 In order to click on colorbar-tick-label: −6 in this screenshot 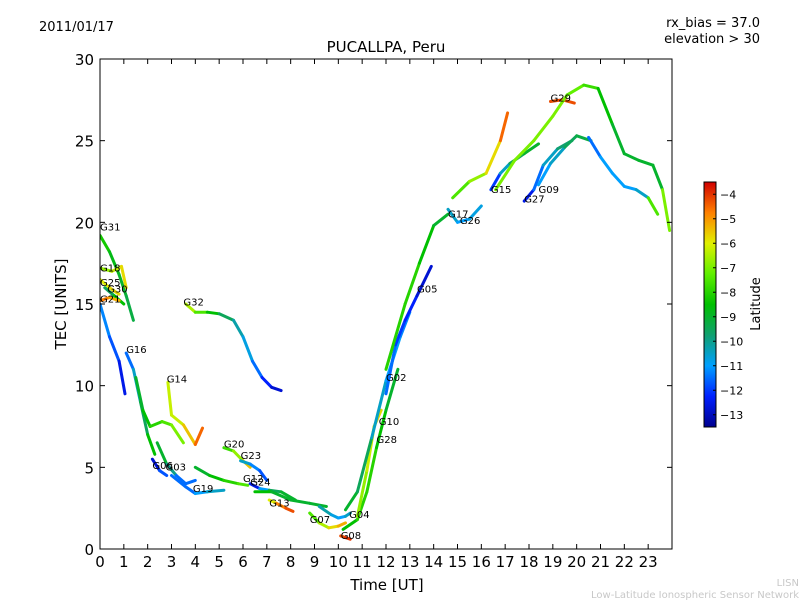, I will do `click(728, 243)`.